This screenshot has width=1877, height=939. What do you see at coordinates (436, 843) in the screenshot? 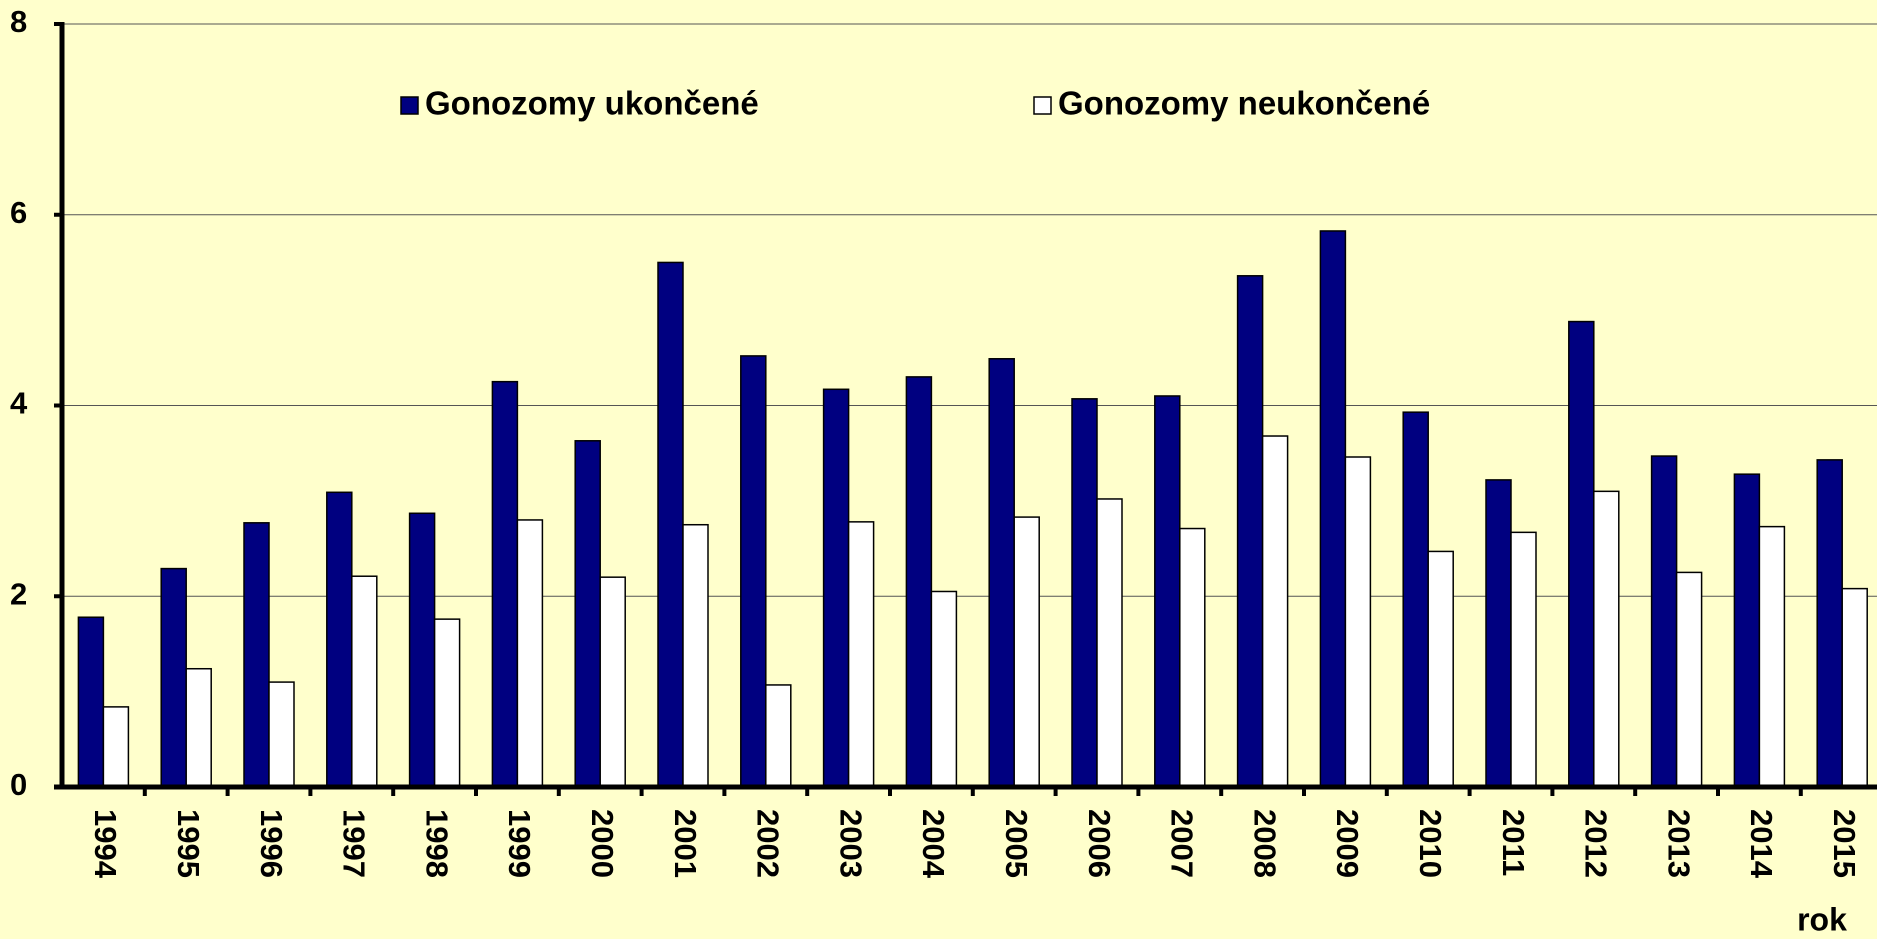
I see `x-tick-label: 1998` at bounding box center [436, 843].